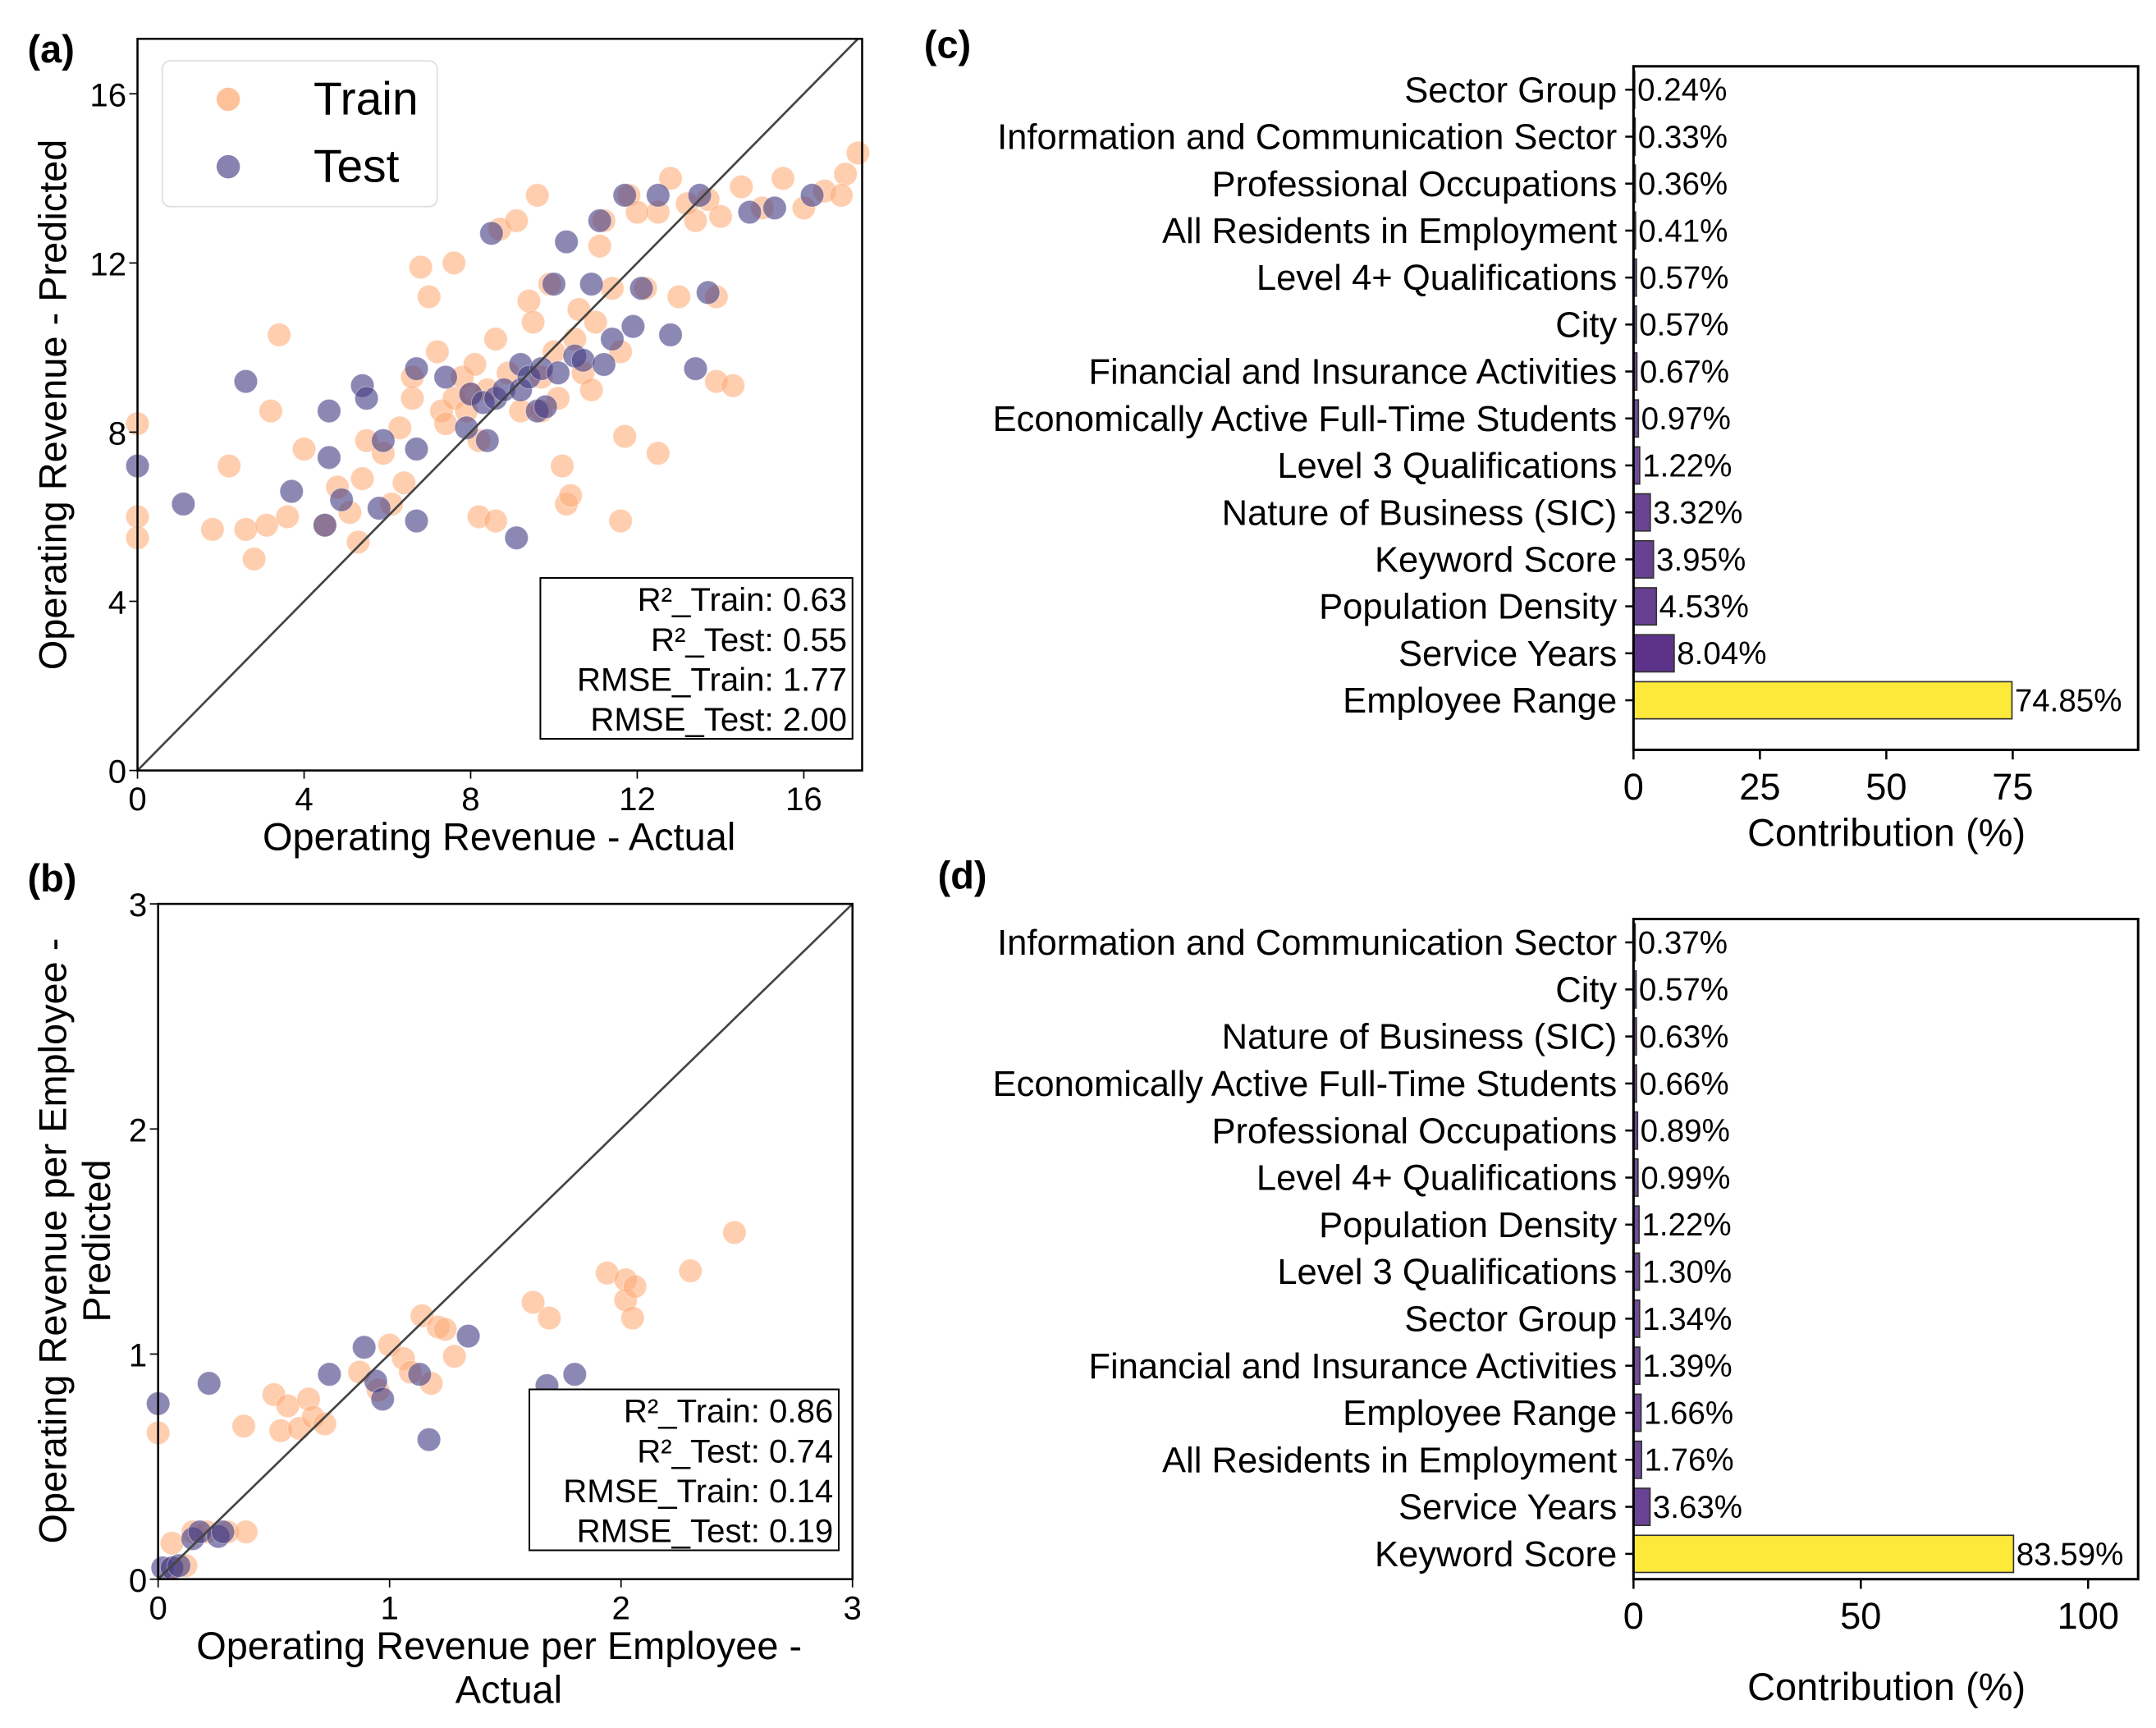  I want to click on value-label: 83.59%, so click(2070, 1554).